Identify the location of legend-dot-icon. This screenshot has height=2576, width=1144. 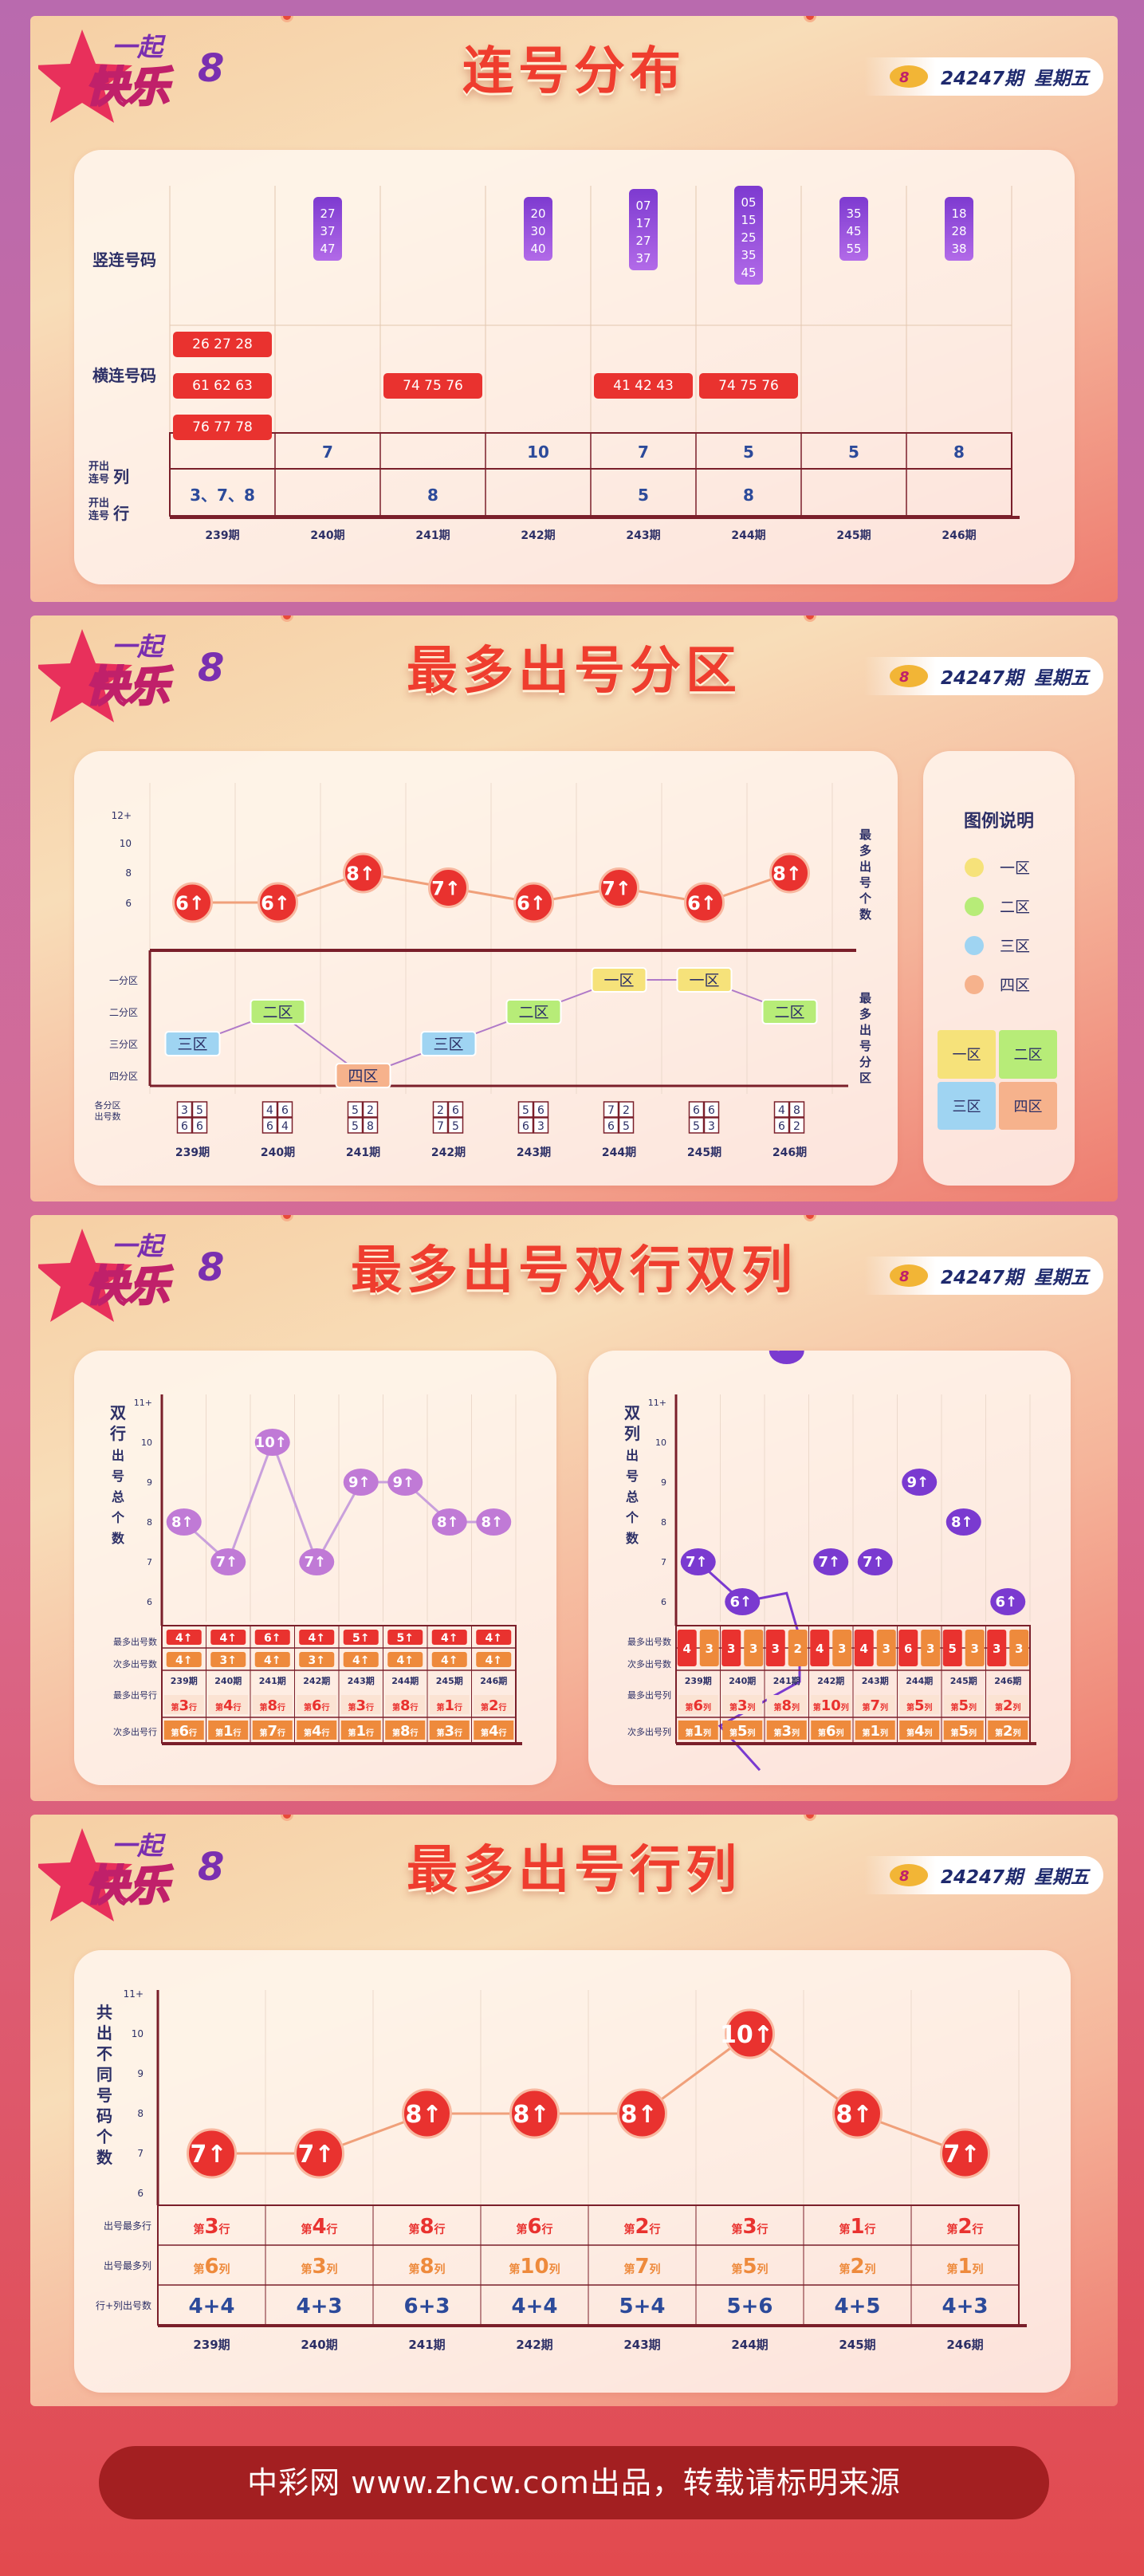
(974, 867).